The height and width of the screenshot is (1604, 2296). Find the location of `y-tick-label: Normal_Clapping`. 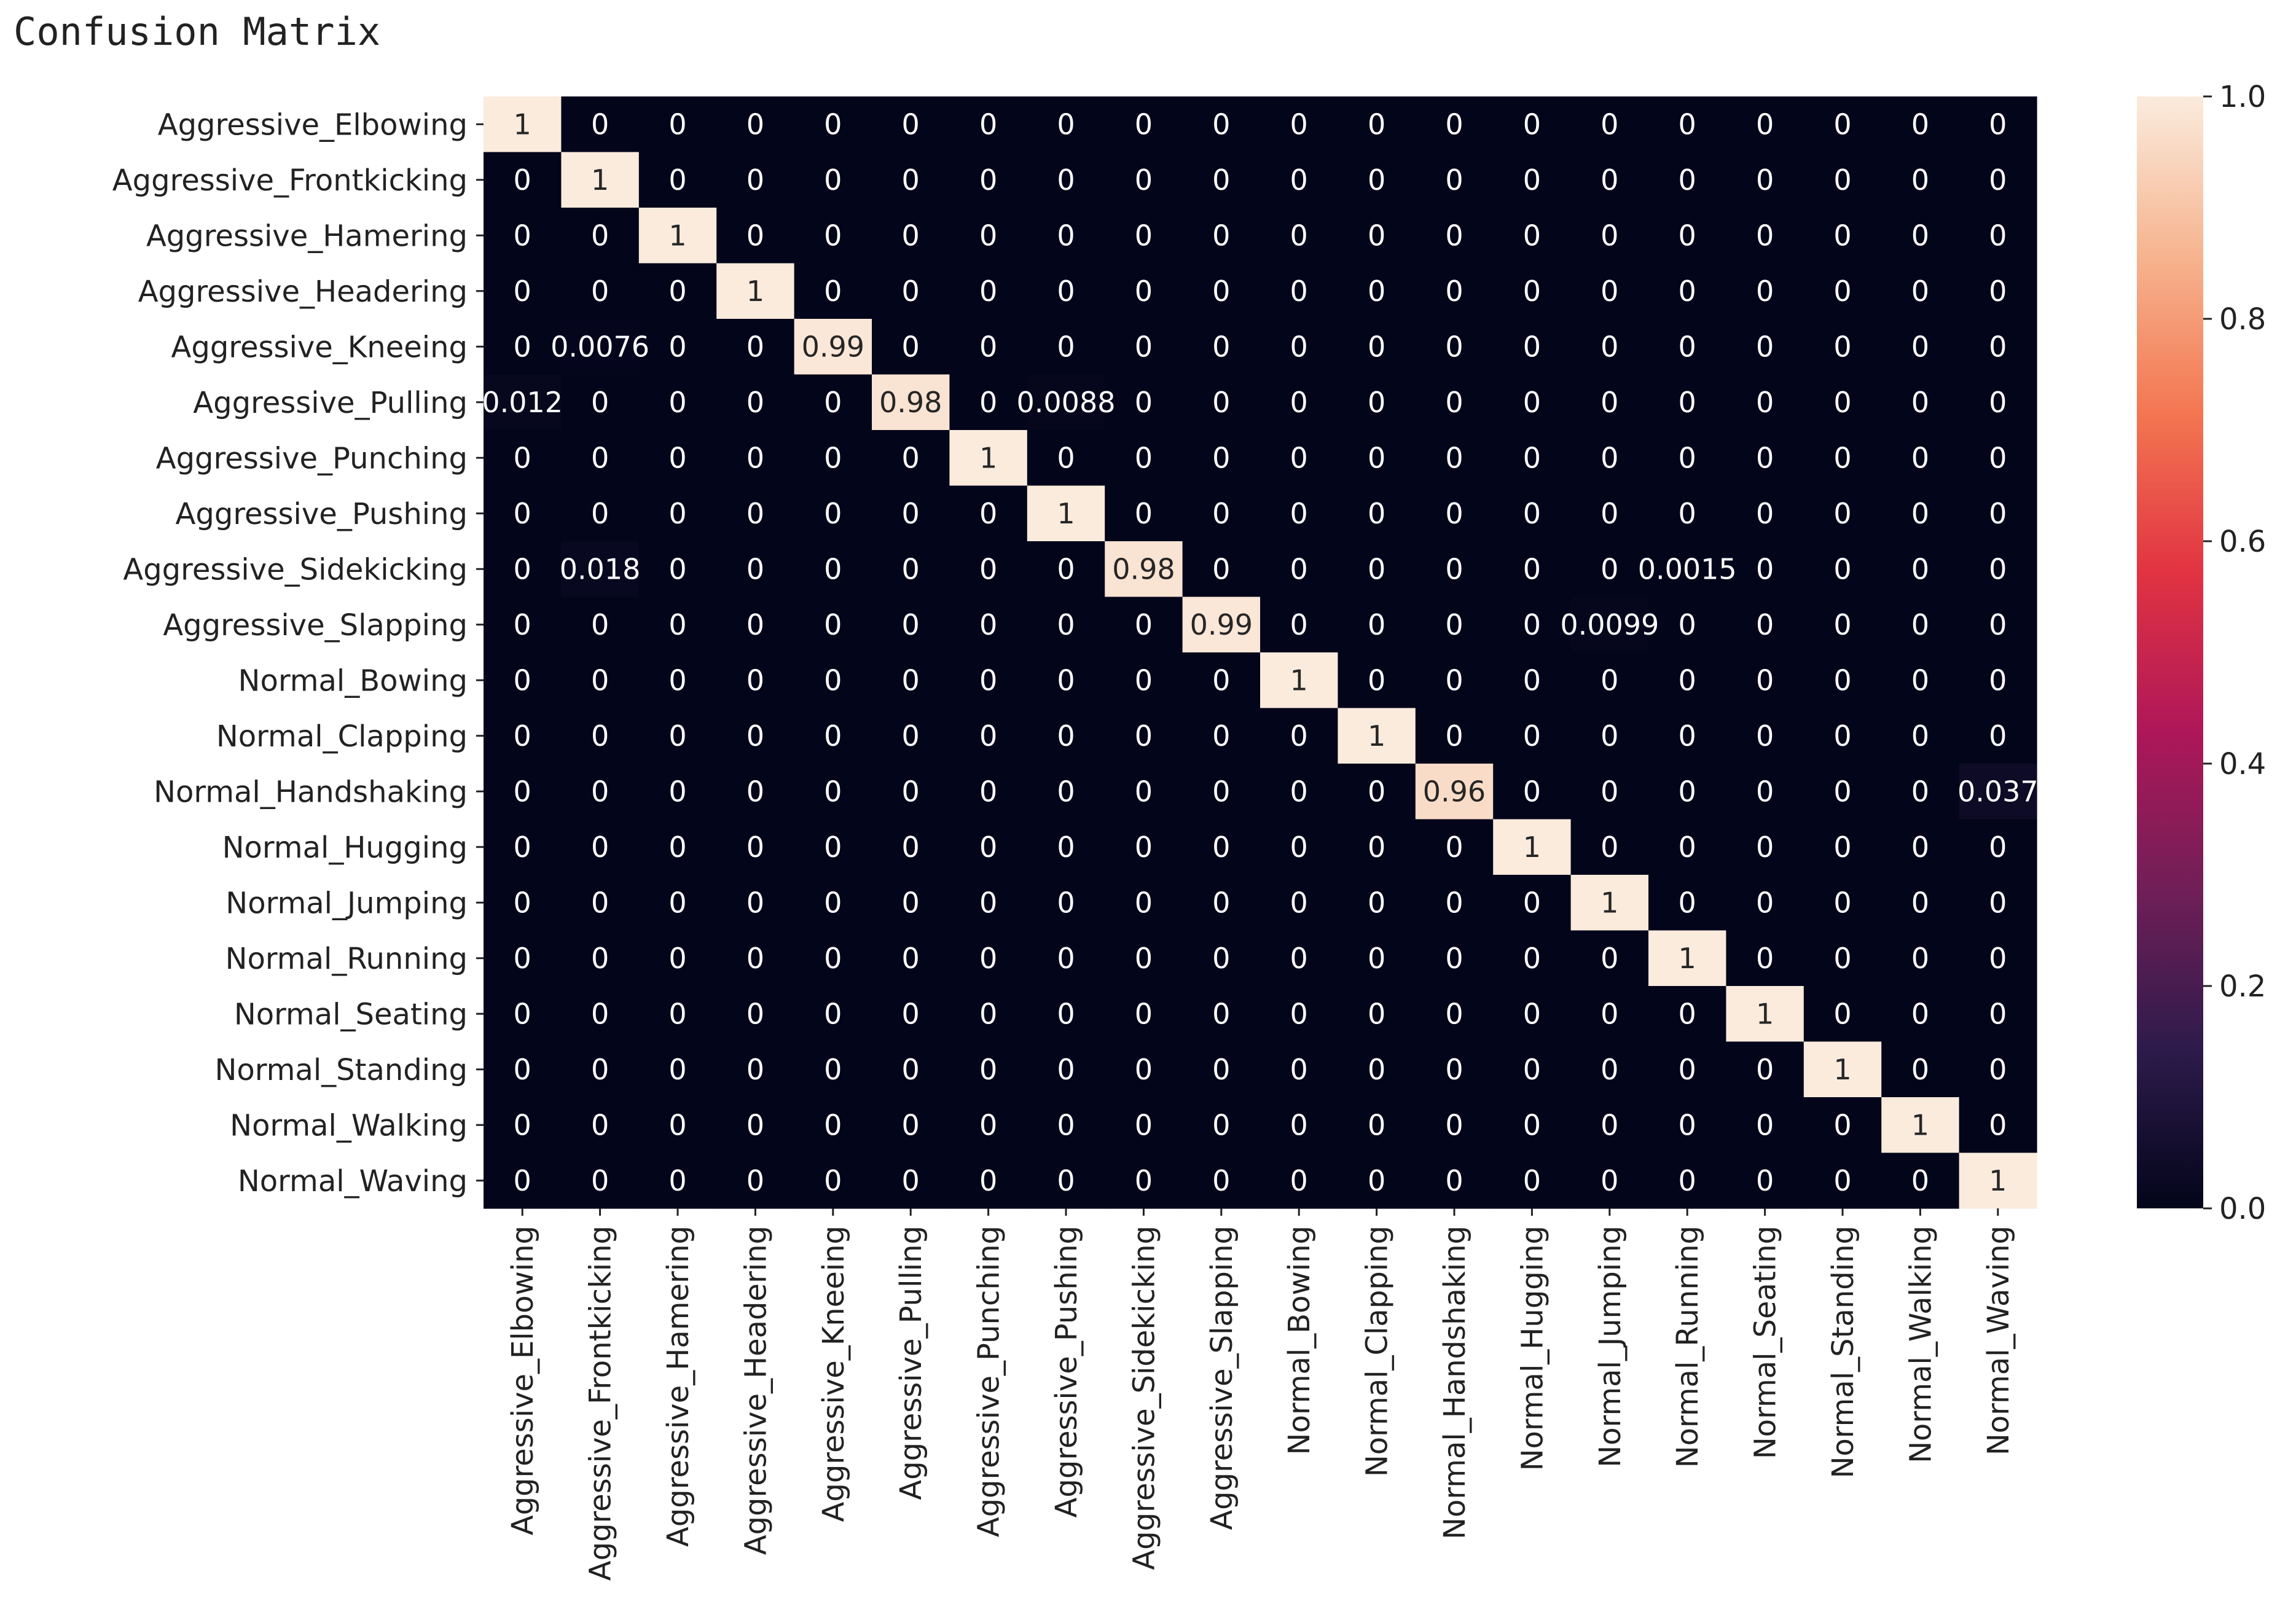

y-tick-label: Normal_Clapping is located at coordinates (342, 736).